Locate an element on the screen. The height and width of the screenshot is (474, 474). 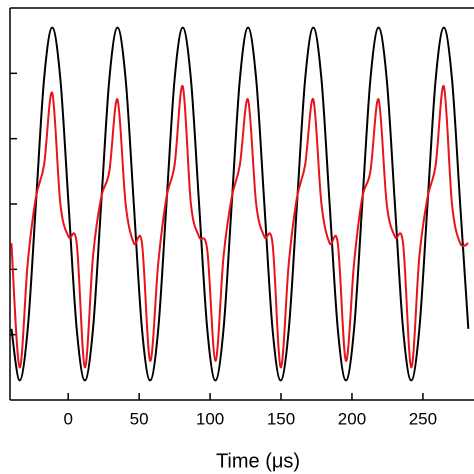
x-tick-label: 50 is located at coordinates (139, 418).